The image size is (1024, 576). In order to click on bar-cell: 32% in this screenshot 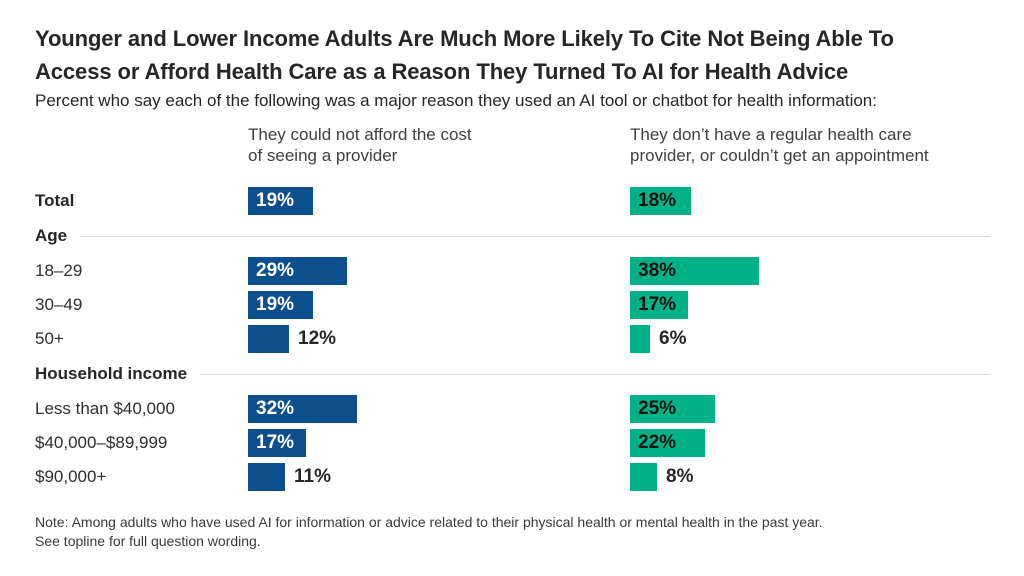, I will do `click(439, 409)`.